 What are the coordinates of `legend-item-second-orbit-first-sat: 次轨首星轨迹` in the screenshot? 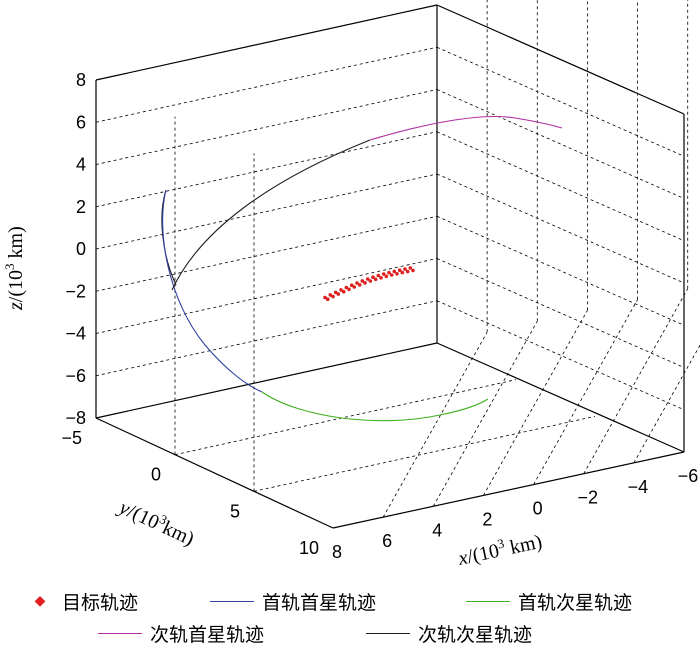 It's located at (181, 633).